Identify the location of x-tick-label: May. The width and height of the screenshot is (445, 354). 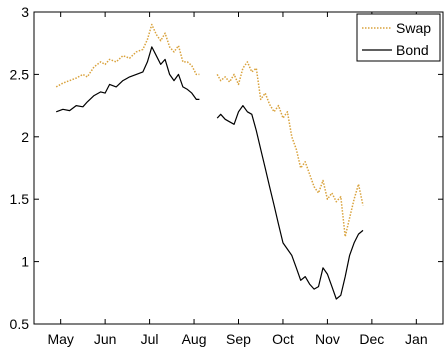
(60, 339).